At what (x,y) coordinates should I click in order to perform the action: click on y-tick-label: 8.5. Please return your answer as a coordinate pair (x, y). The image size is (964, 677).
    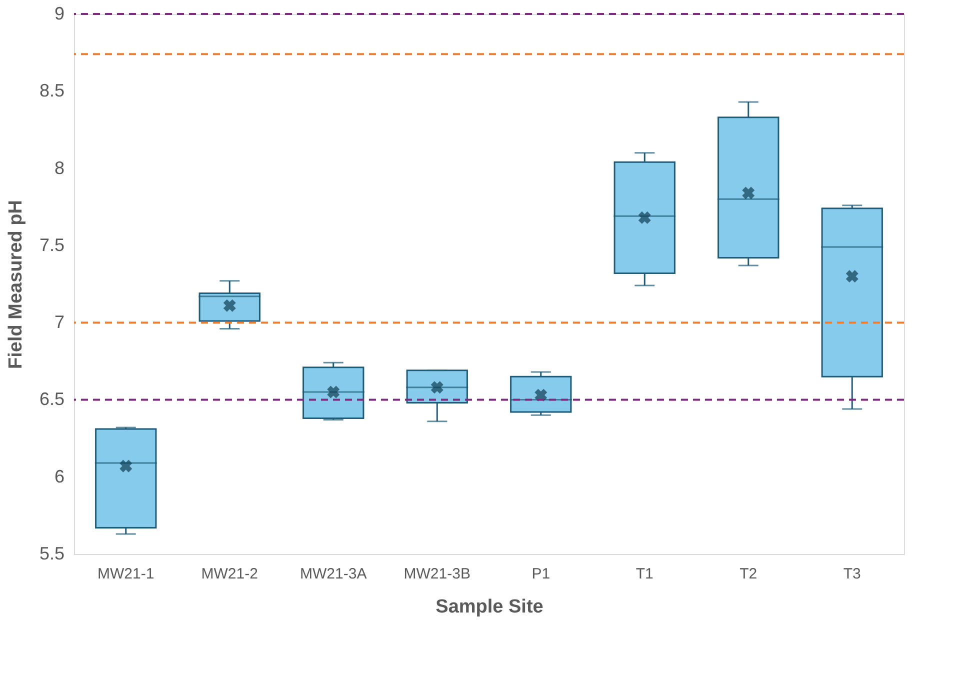
    Looking at the image, I should click on (51, 90).